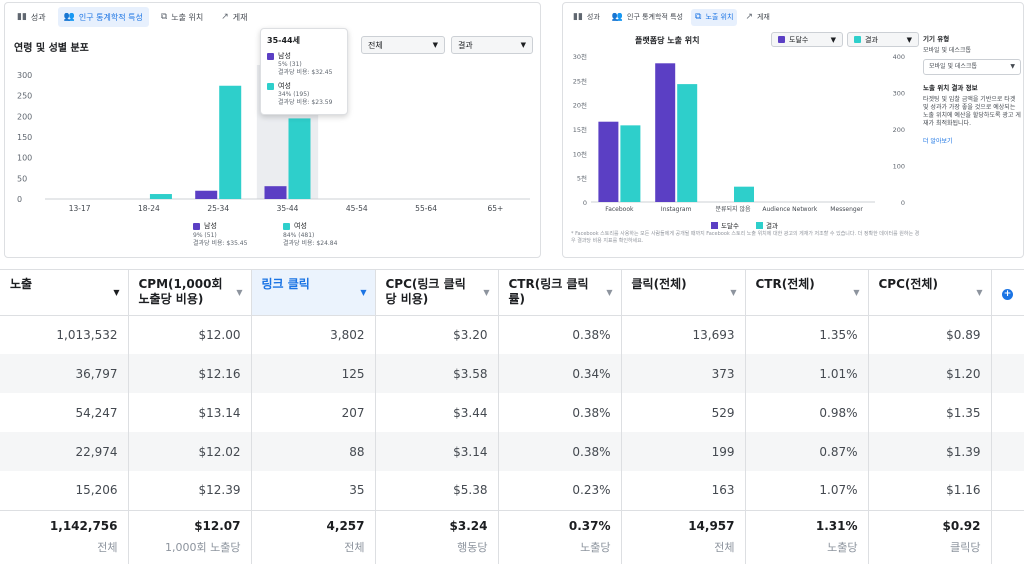 The width and height of the screenshot is (1024, 564). What do you see at coordinates (903, 203) in the screenshot?
I see `y-tick-label-right: 0` at bounding box center [903, 203].